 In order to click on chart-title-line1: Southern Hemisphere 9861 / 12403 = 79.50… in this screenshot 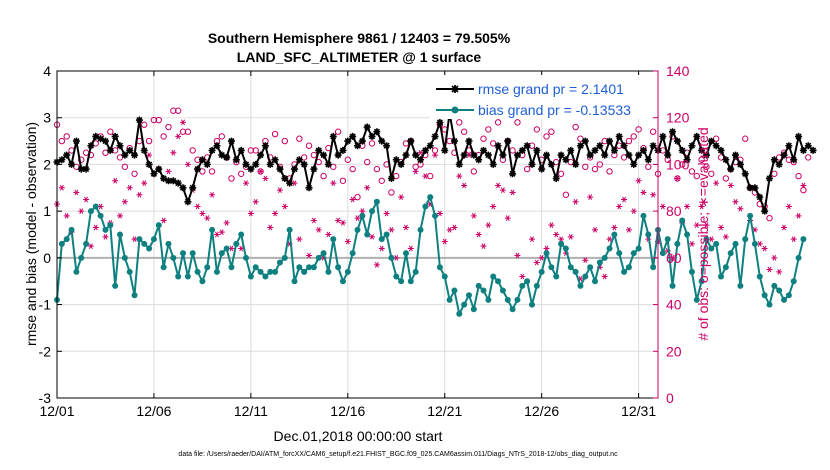, I will do `click(359, 38)`.